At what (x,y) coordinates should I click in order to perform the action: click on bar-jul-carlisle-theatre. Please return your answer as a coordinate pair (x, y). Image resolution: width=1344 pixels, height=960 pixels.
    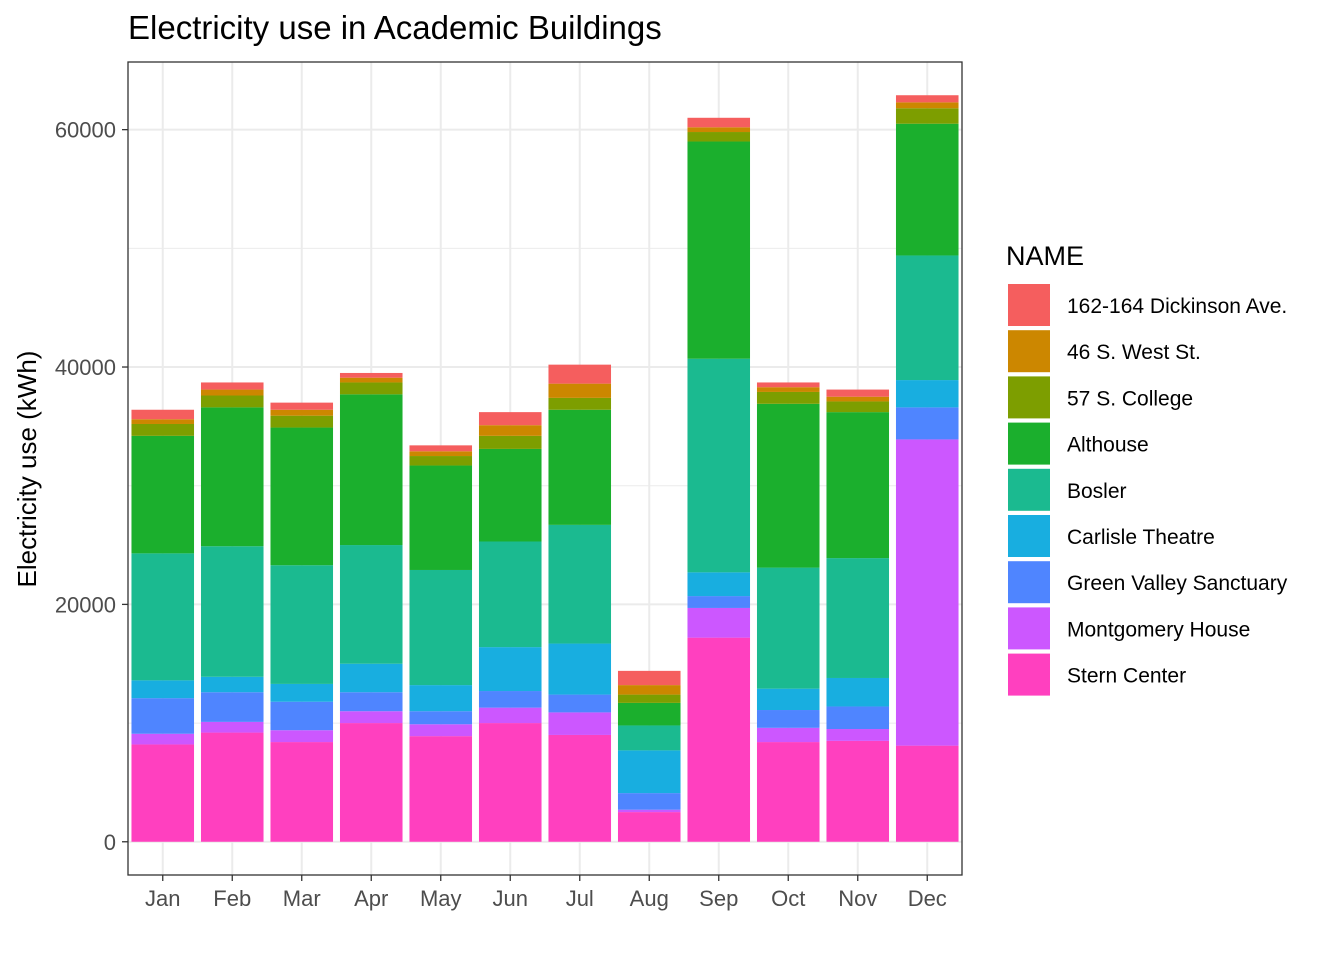
    Looking at the image, I should click on (580, 669).